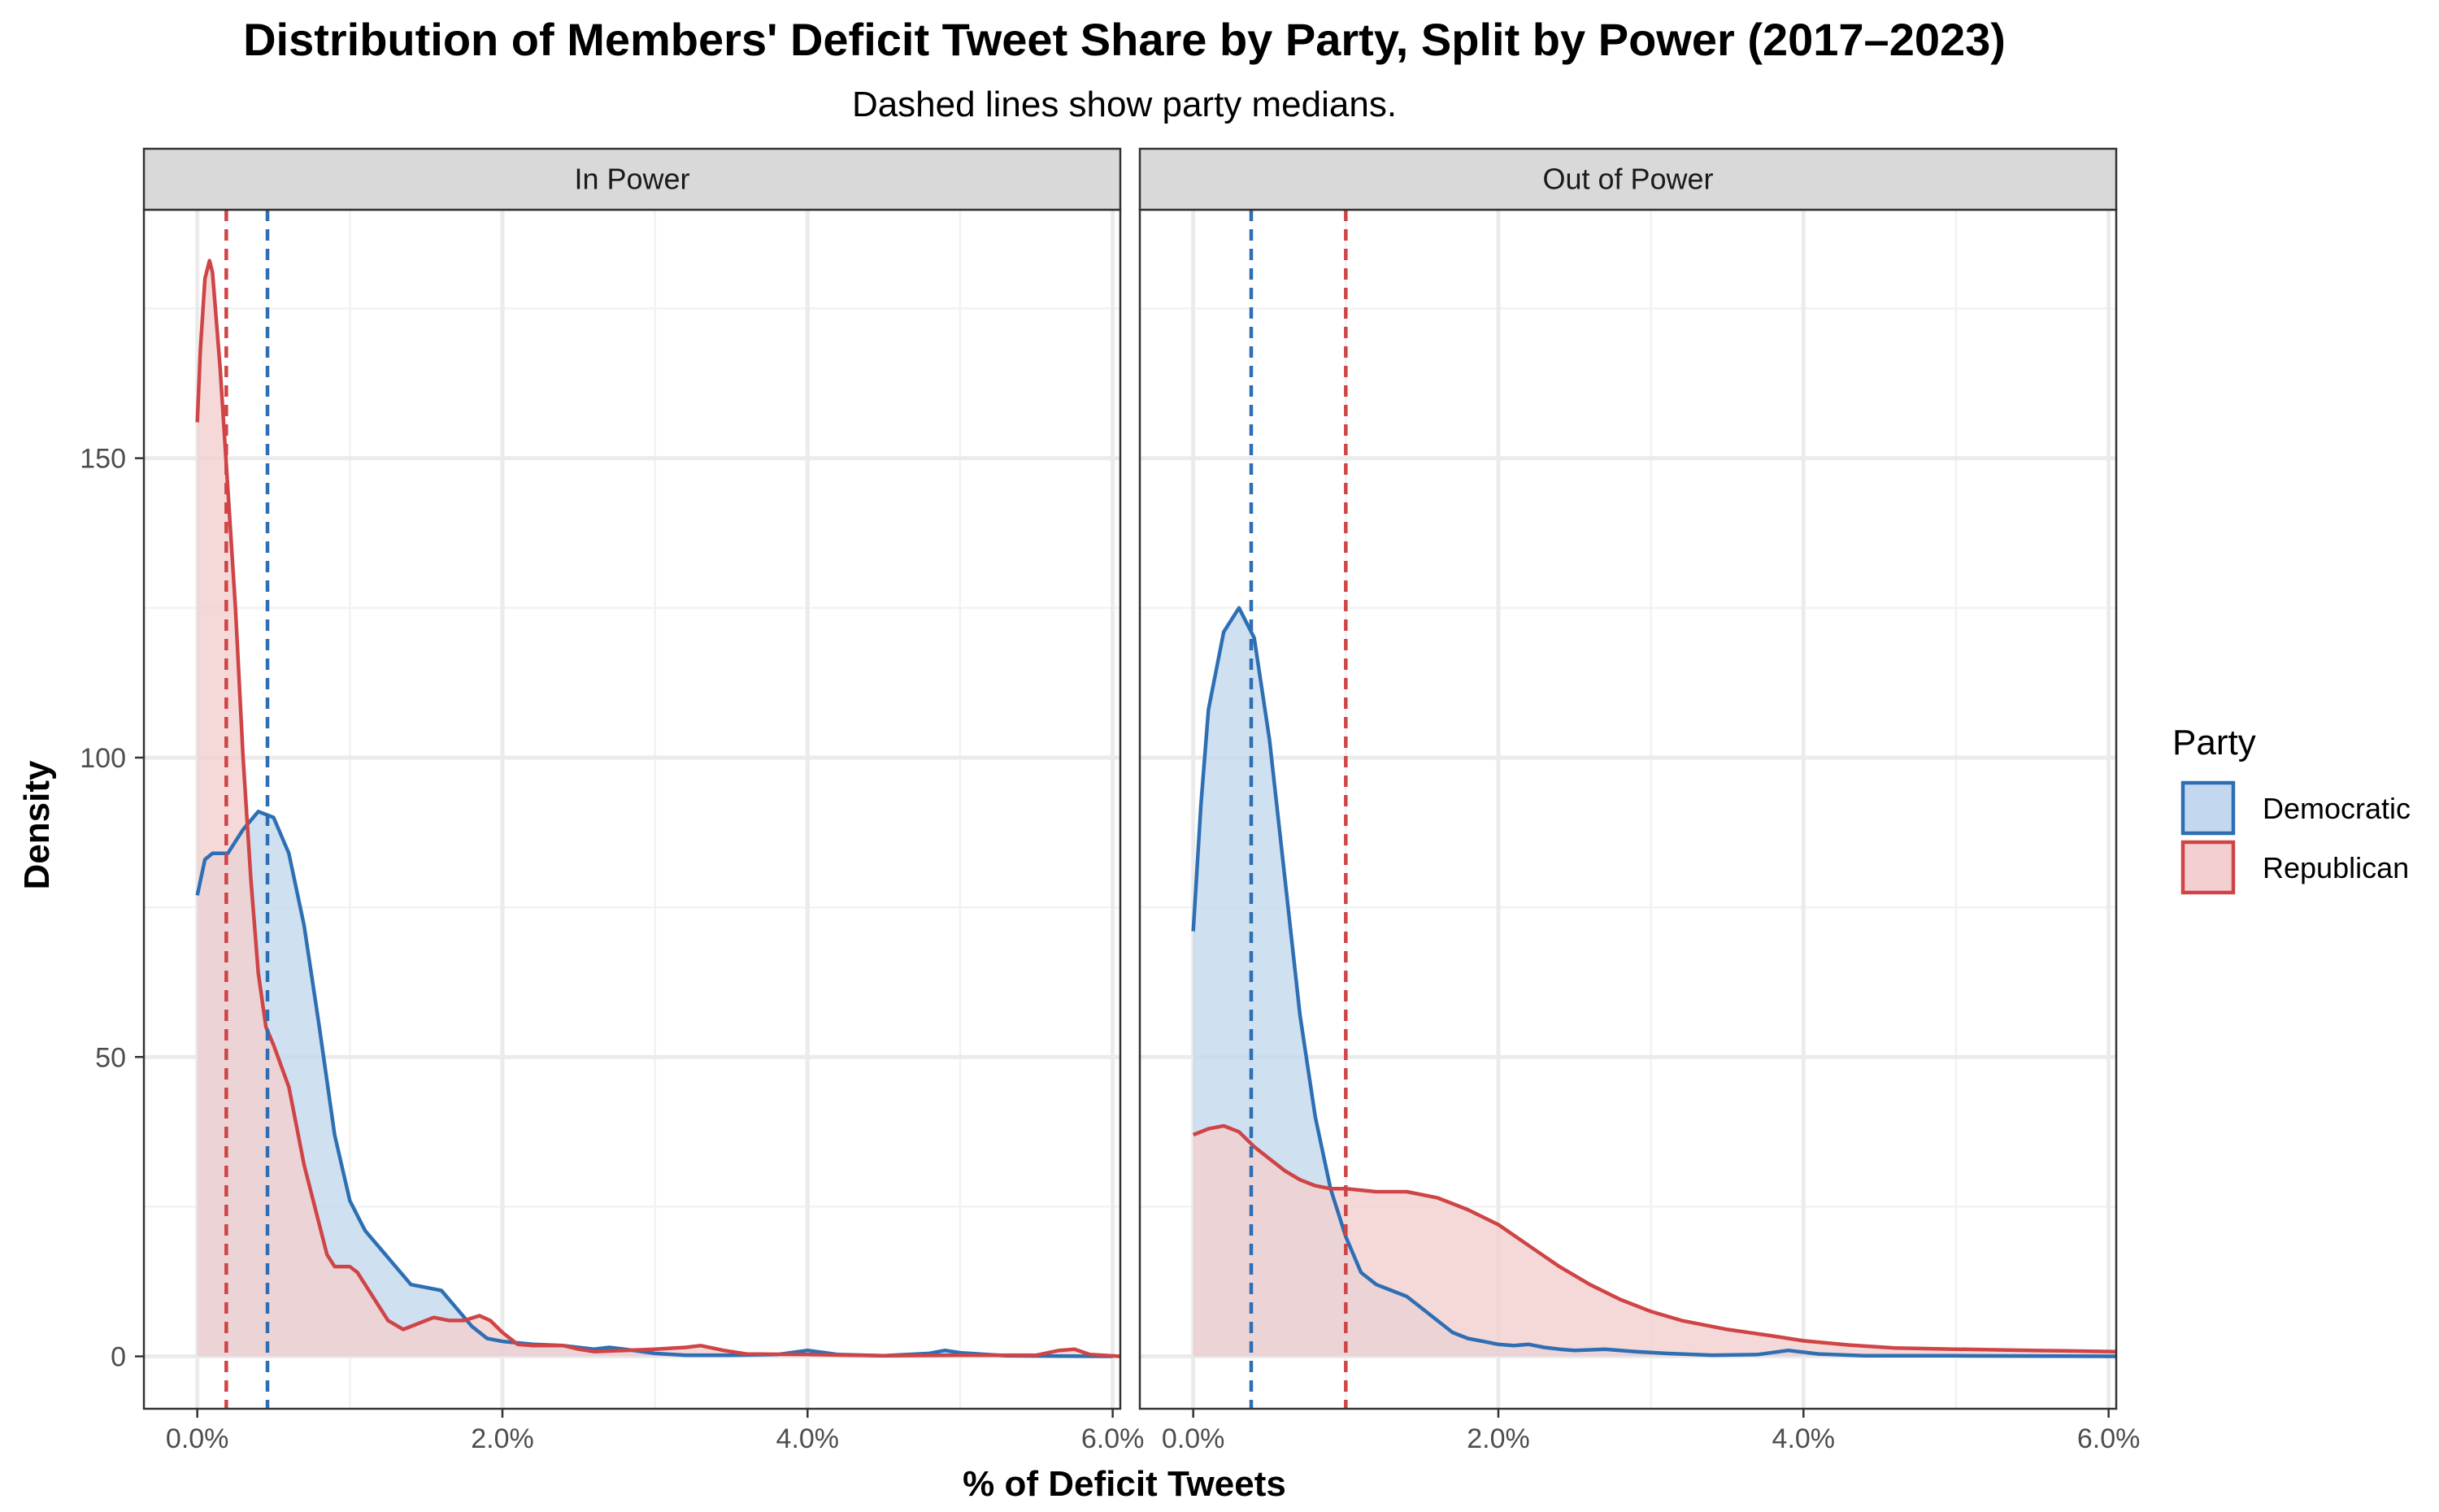 The width and height of the screenshot is (2439, 1512). I want to click on density-area-republican, so click(1654, 1241).